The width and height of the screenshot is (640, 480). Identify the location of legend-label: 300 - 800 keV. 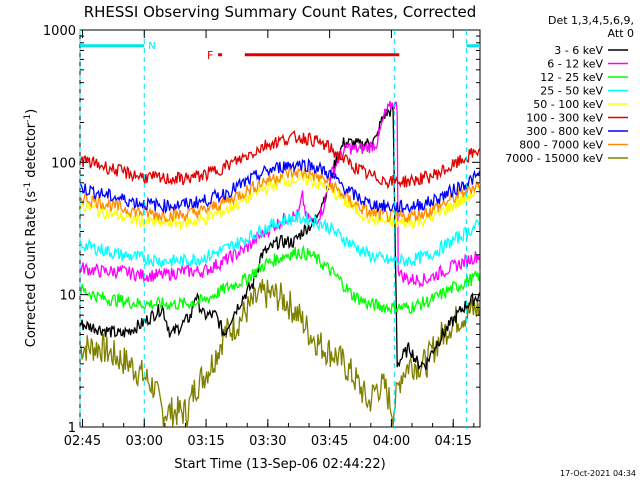
(564, 131).